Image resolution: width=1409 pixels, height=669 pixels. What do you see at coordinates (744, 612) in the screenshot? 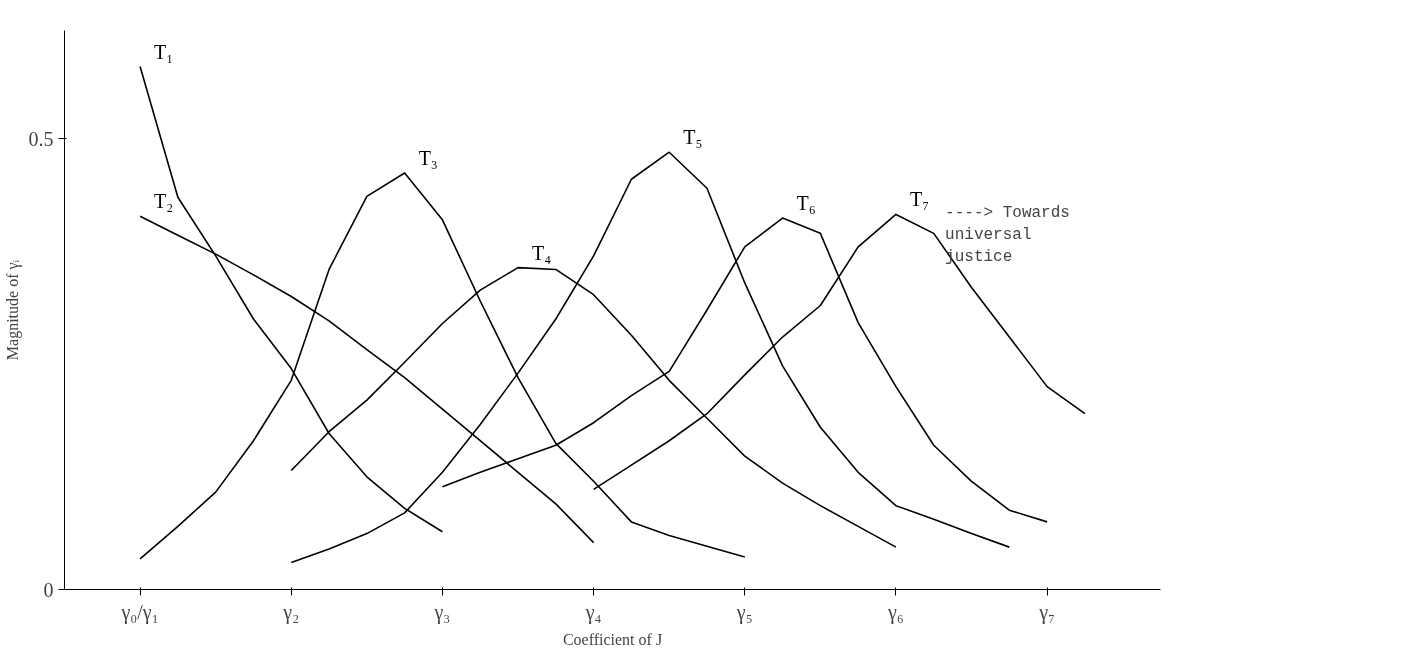
I see `x-tick-label: γ₅` at bounding box center [744, 612].